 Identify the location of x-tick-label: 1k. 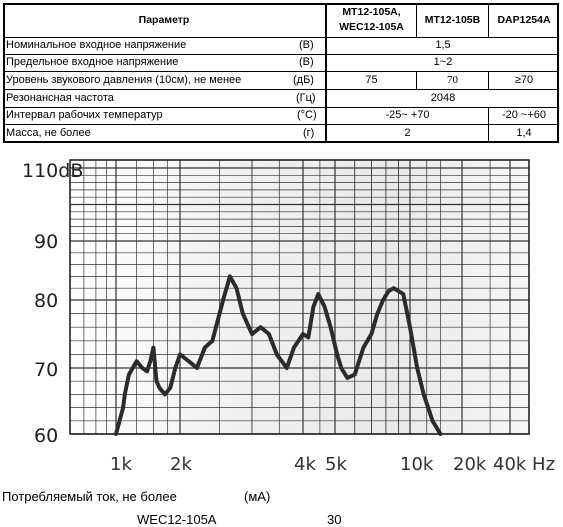
(121, 464).